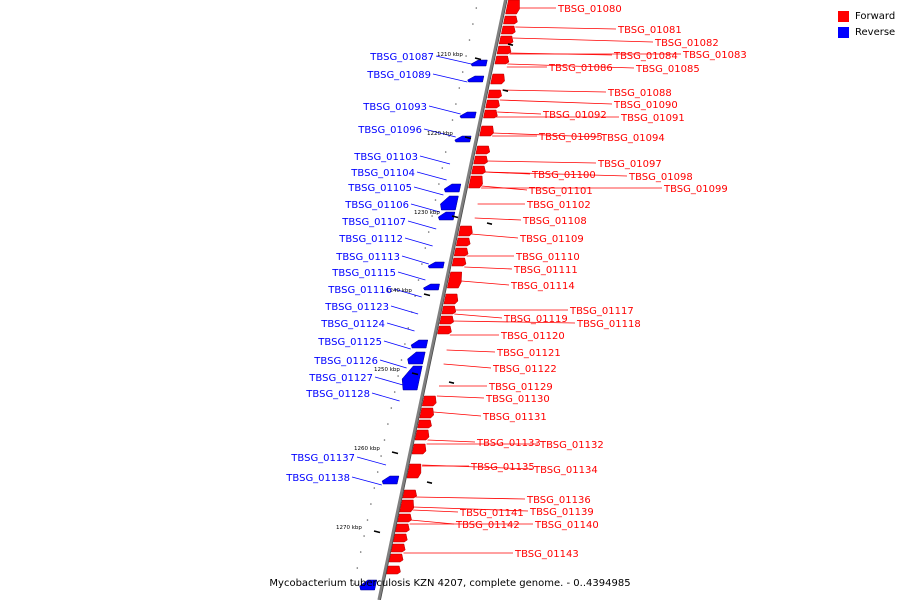  Describe the element at coordinates (649, 30) in the screenshot. I see `forward-gene-label: TBSG_01081` at that location.